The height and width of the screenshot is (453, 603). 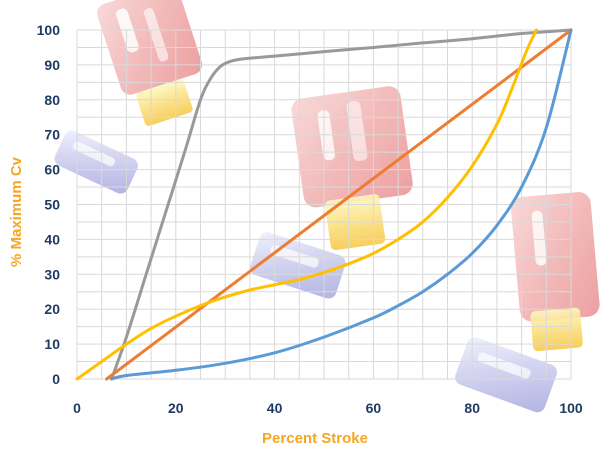 I want to click on y-tick-label: 60, so click(x=52, y=170).